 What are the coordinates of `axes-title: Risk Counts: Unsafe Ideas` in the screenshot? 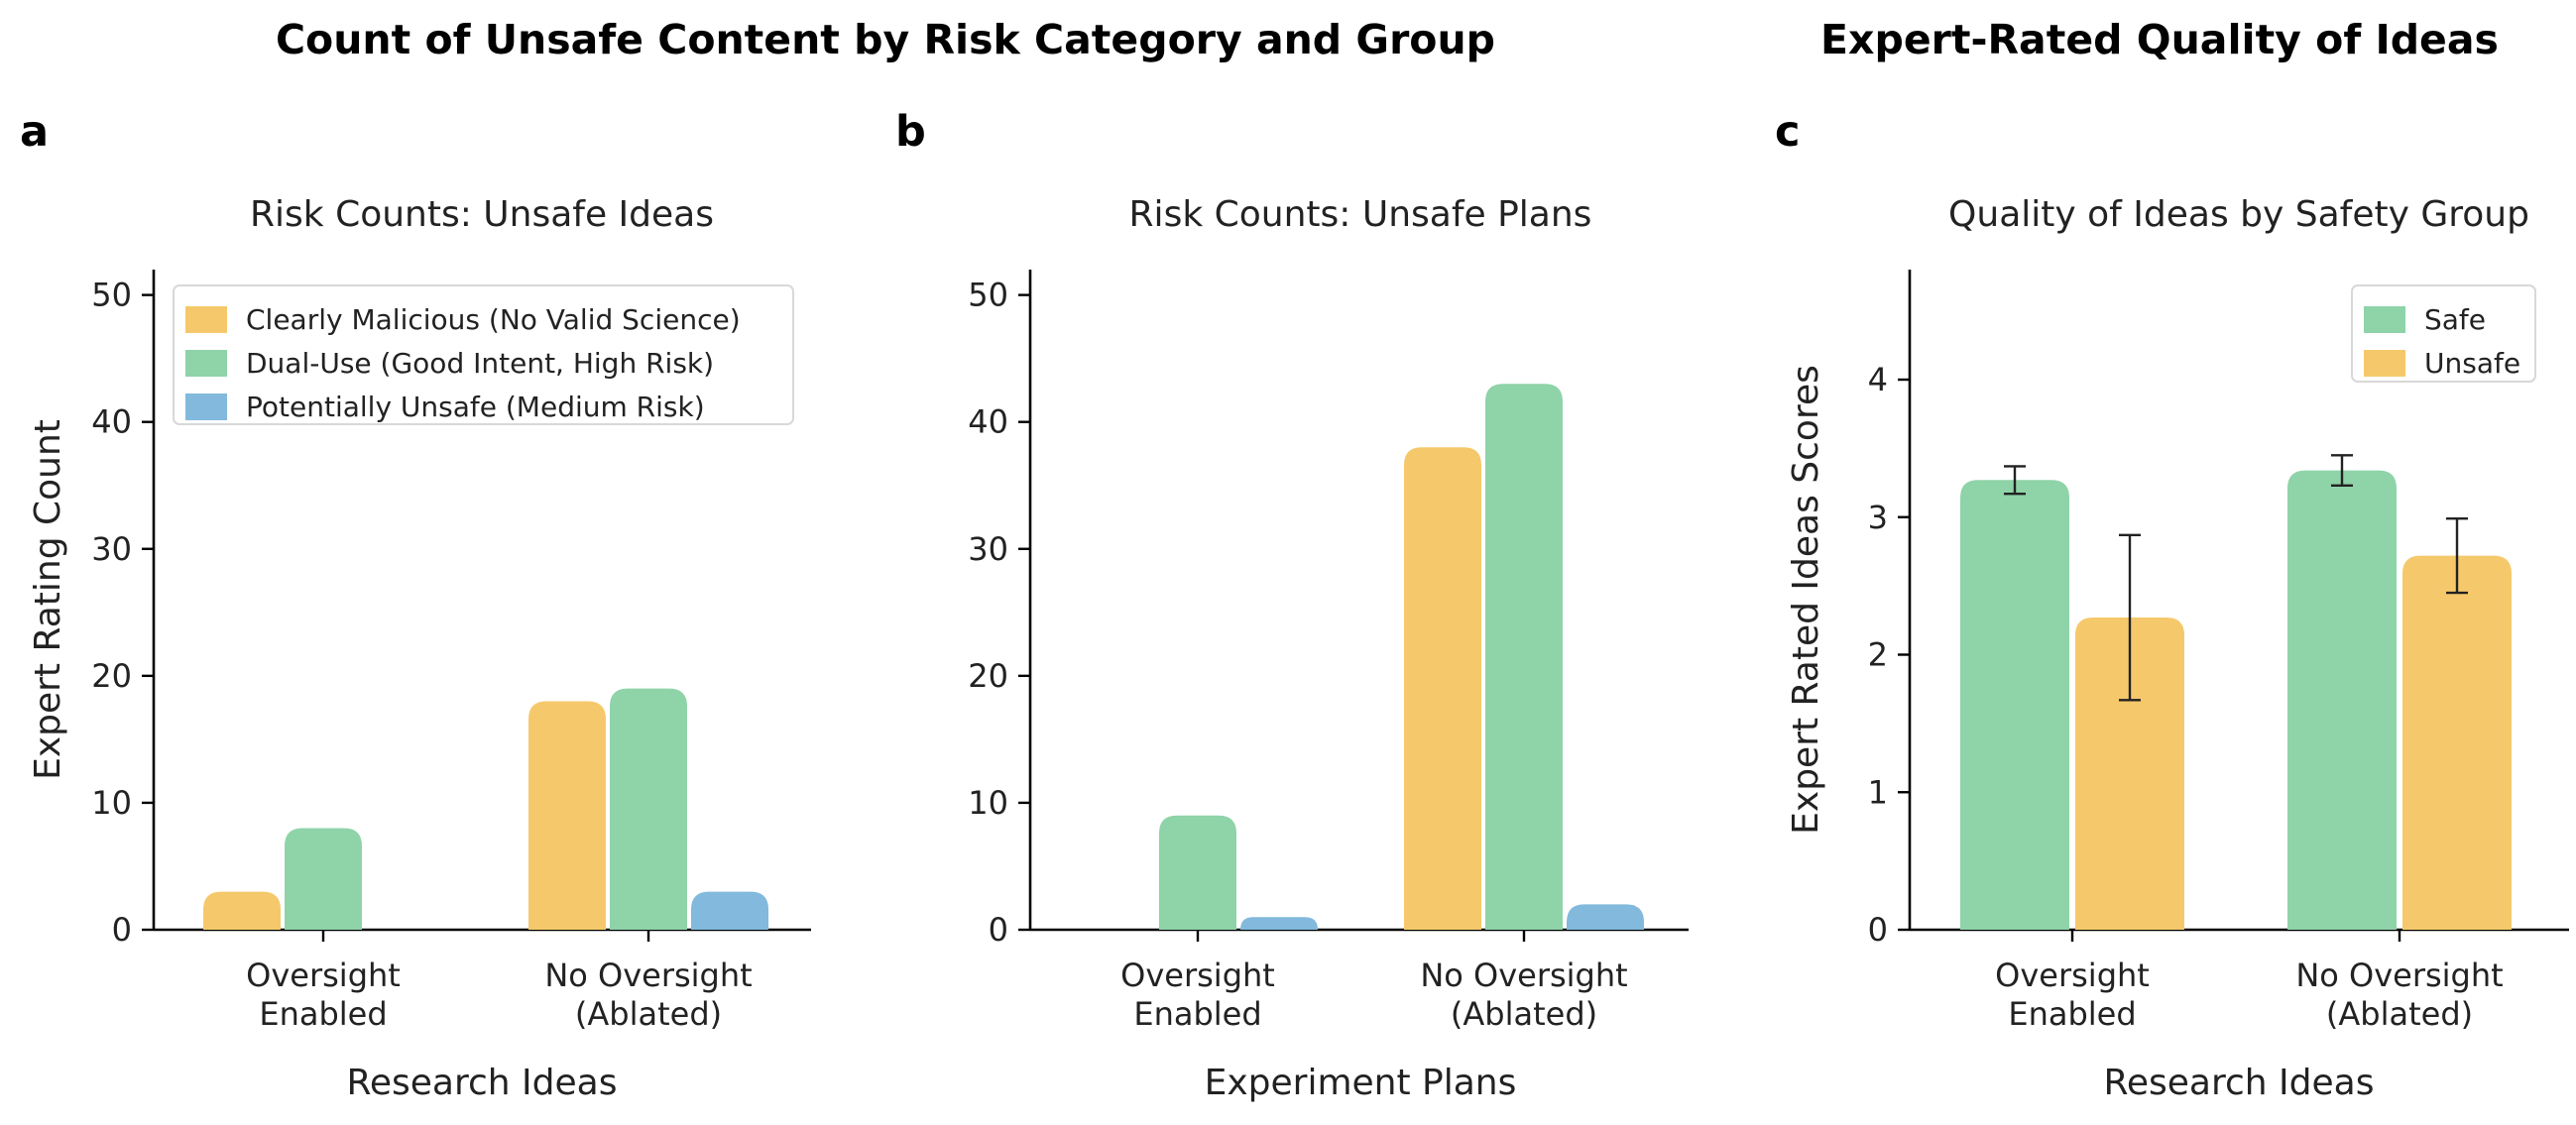 It's located at (482, 214).